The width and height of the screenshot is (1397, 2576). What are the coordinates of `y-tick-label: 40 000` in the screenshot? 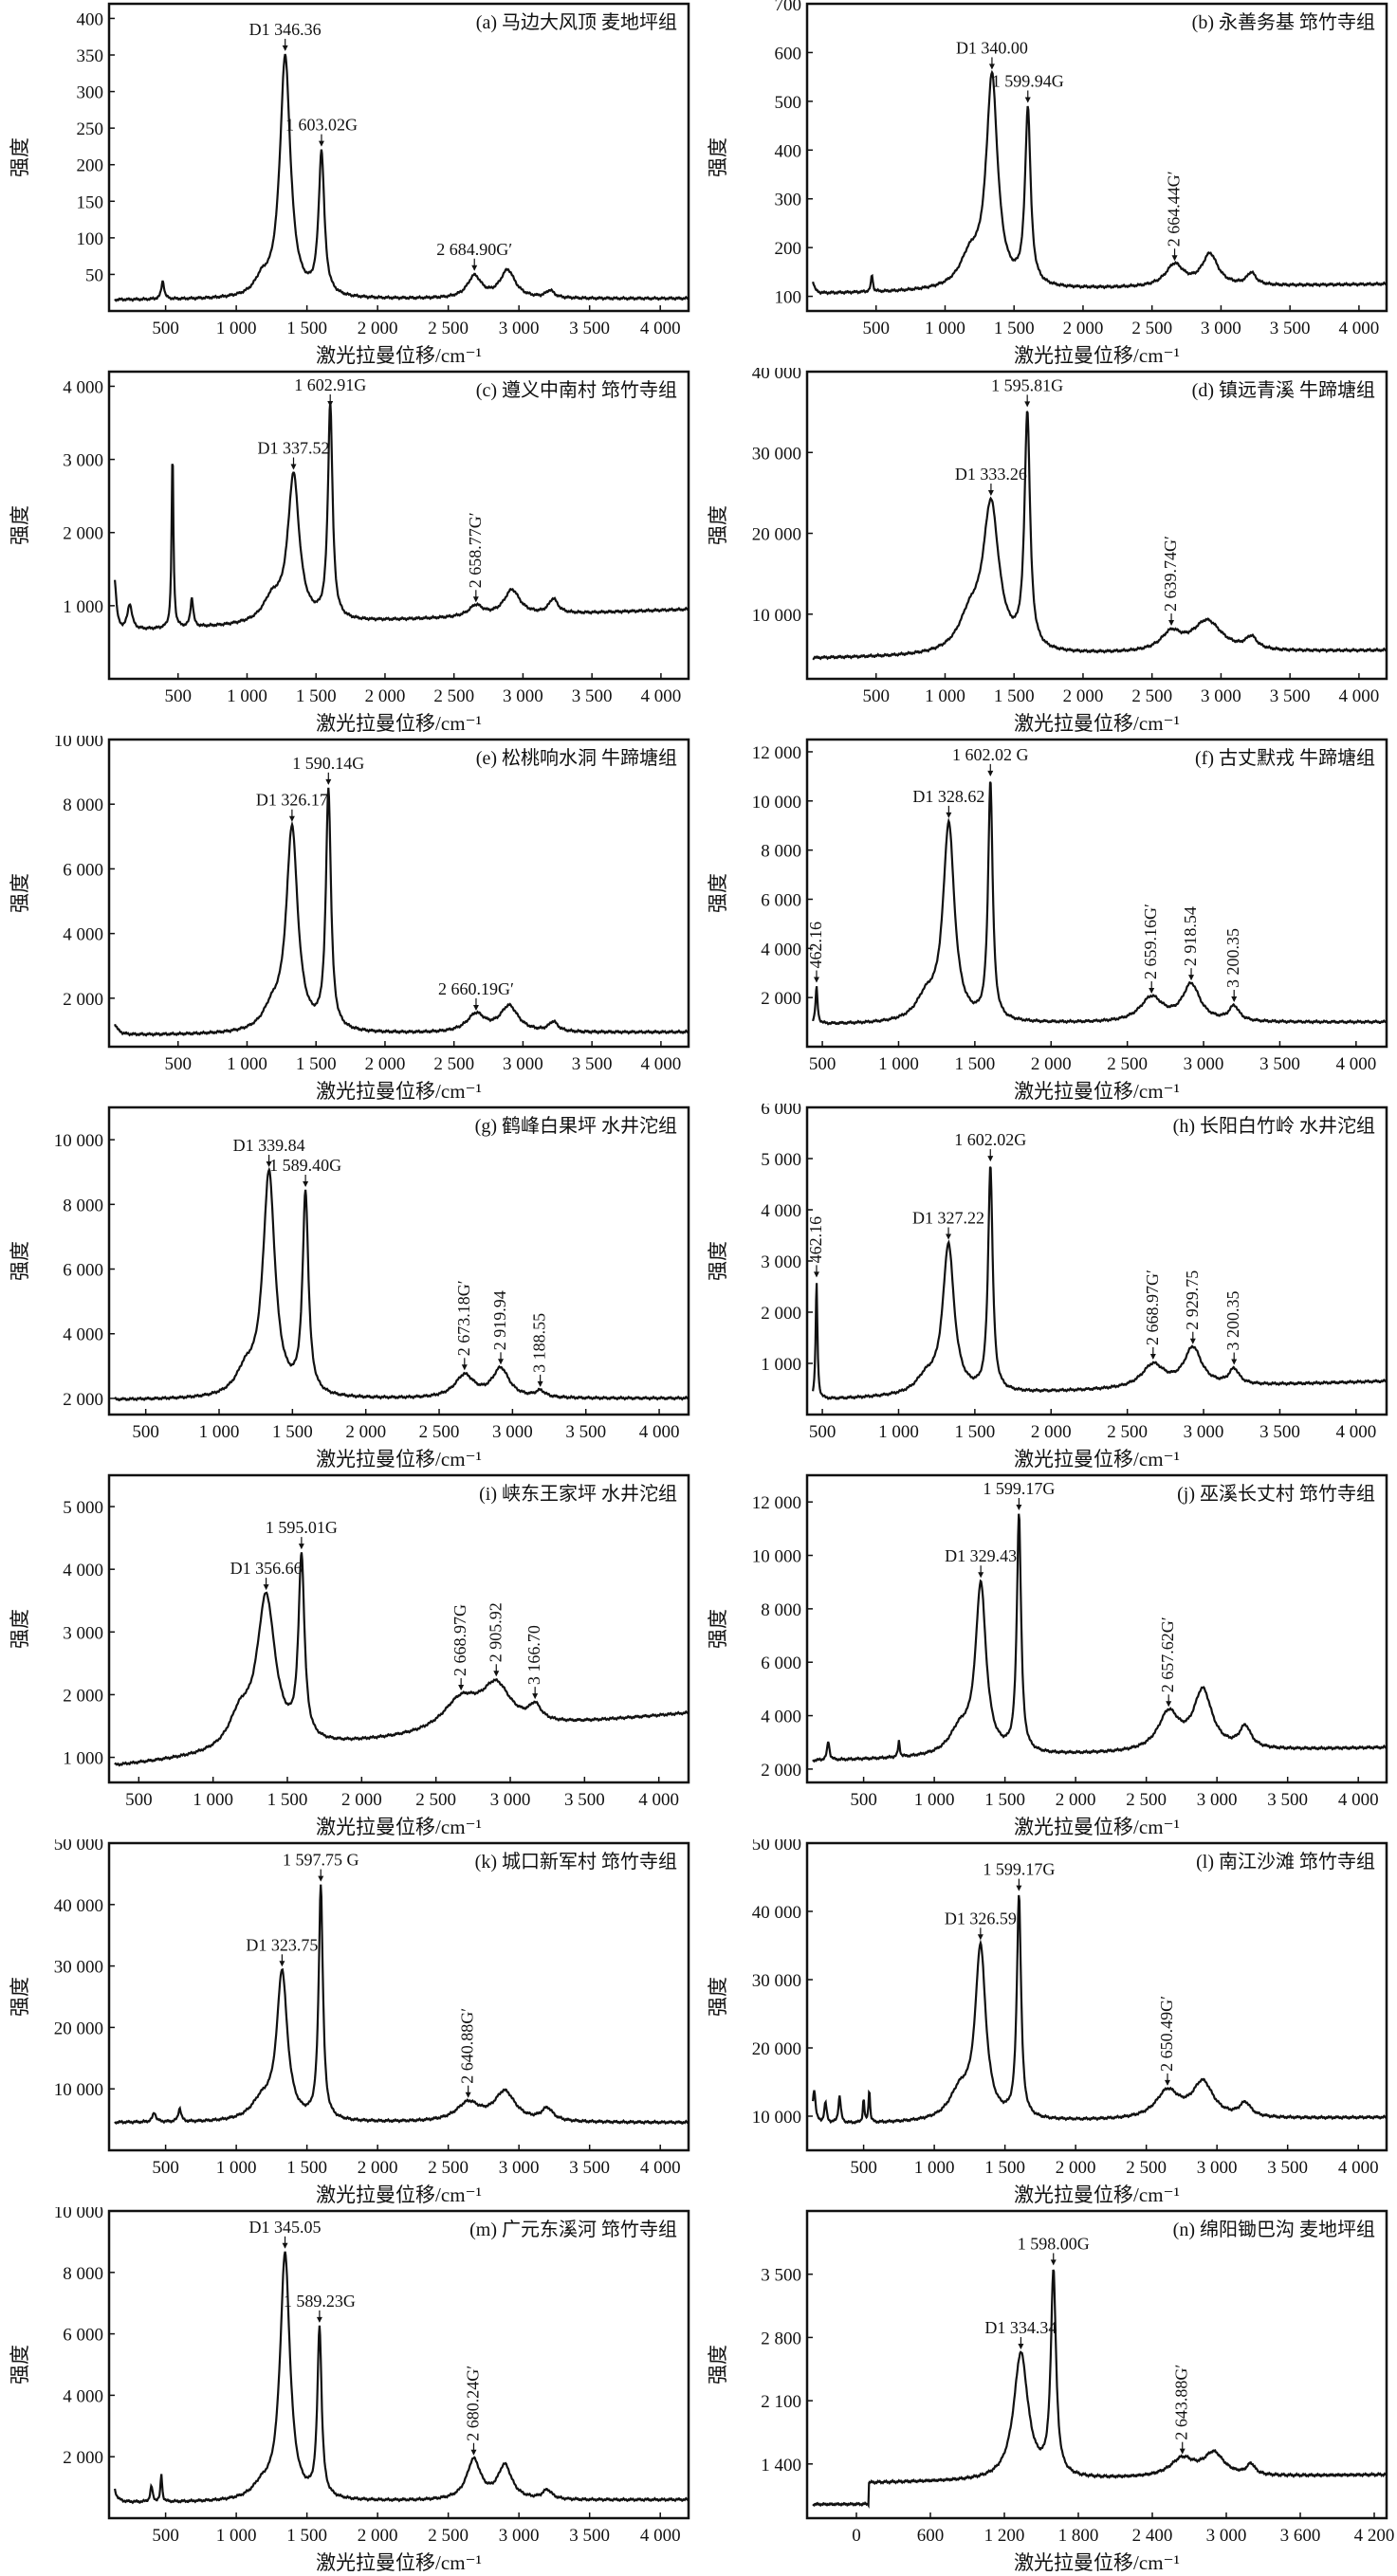 It's located at (776, 1913).